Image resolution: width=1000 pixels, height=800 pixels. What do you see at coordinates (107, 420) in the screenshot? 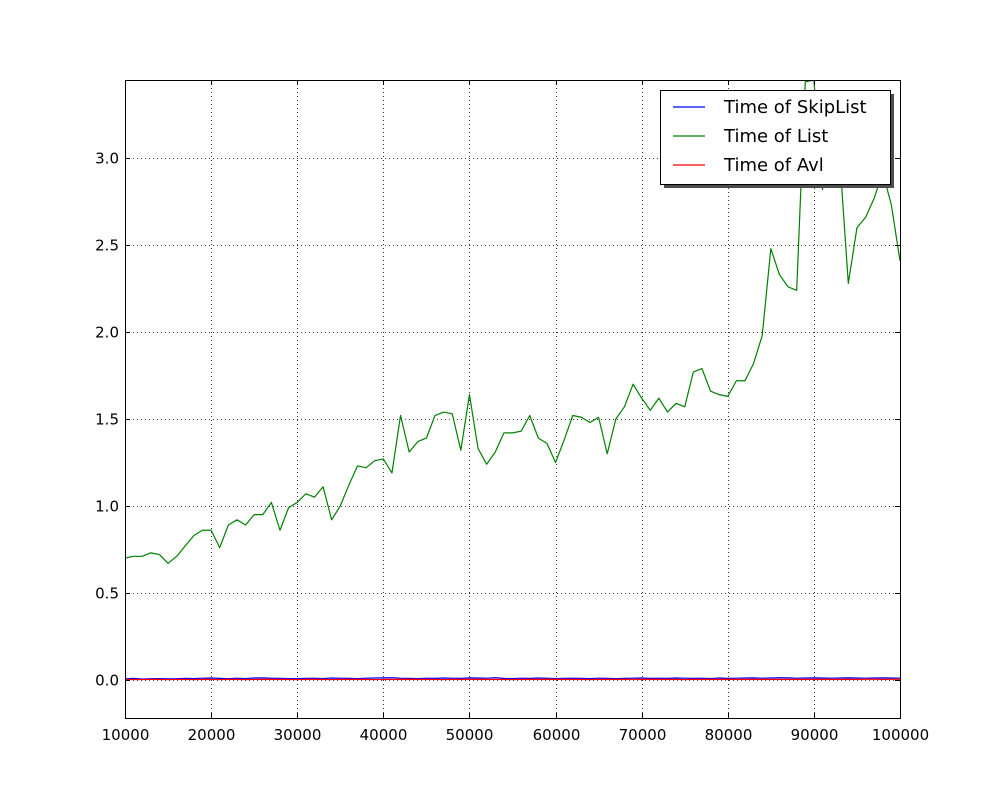
I see `y-tick-label: 1.5` at bounding box center [107, 420].